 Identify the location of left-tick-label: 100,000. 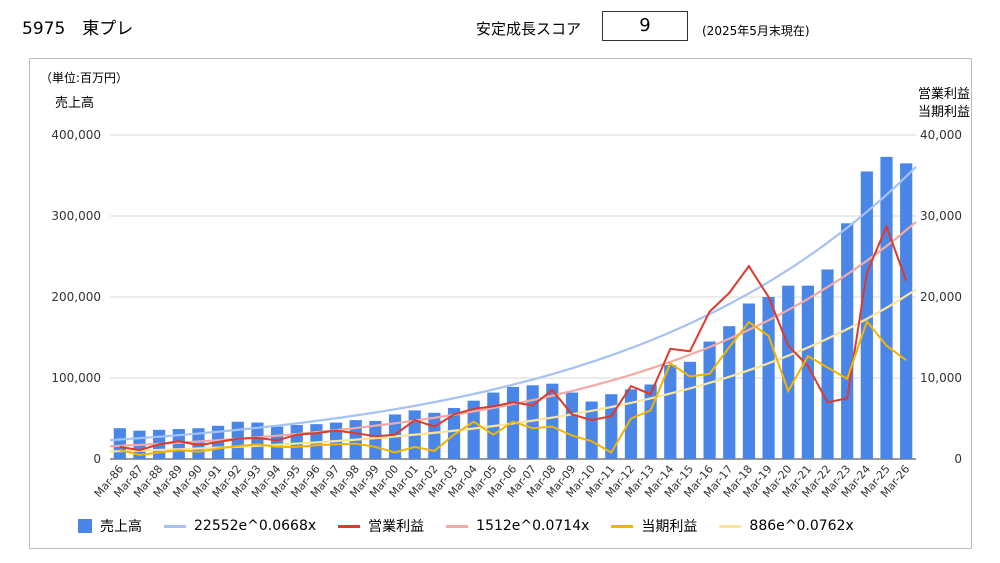
(76, 378).